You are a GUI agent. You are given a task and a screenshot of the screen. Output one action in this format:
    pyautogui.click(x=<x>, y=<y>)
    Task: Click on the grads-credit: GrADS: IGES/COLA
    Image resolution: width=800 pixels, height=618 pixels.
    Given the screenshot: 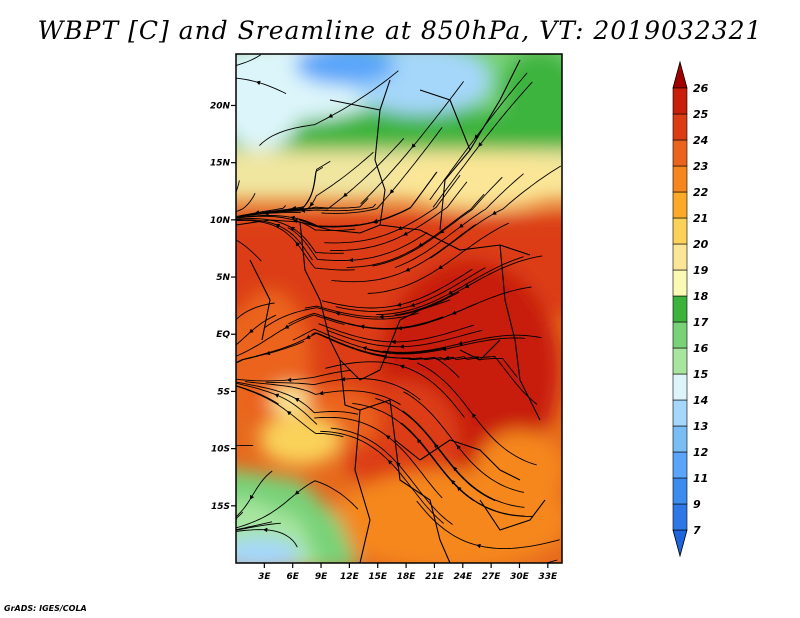 What is the action you would take?
    pyautogui.click(x=45, y=608)
    